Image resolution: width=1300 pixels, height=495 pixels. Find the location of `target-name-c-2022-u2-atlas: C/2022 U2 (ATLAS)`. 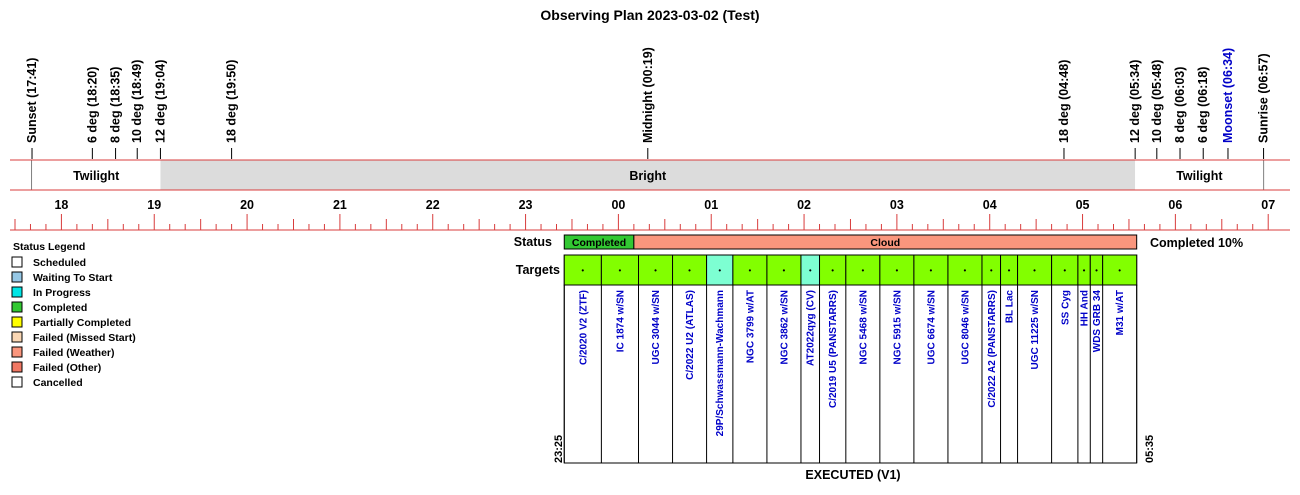

target-name-c-2022-u2-atlas: C/2022 U2 (ATLAS) is located at coordinates (690, 335).